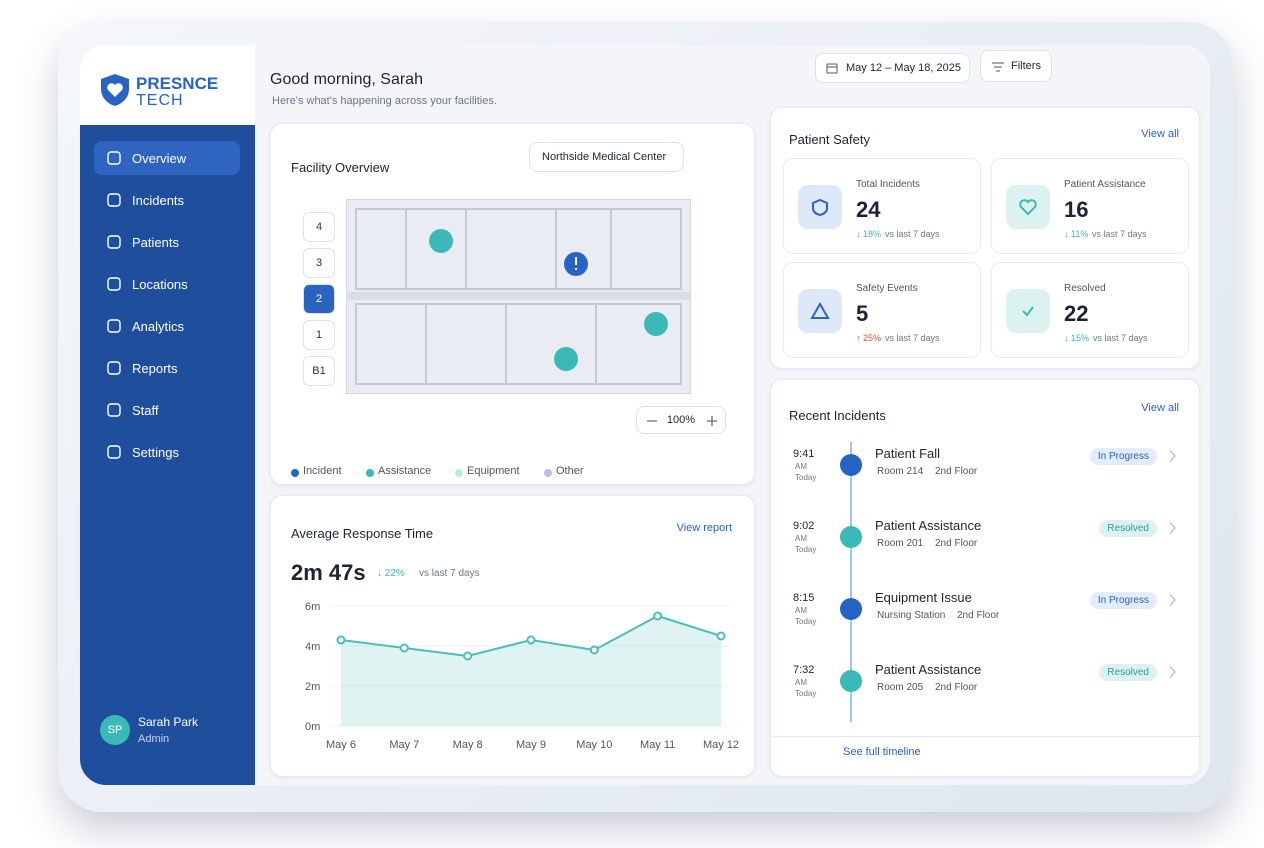  I want to click on stat-label: Safety Events, so click(887, 288).